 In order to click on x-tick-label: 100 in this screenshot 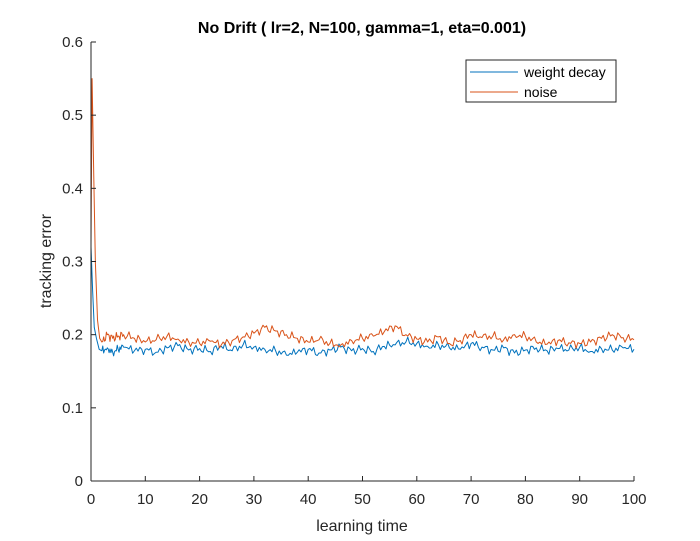, I will do `click(633, 499)`.